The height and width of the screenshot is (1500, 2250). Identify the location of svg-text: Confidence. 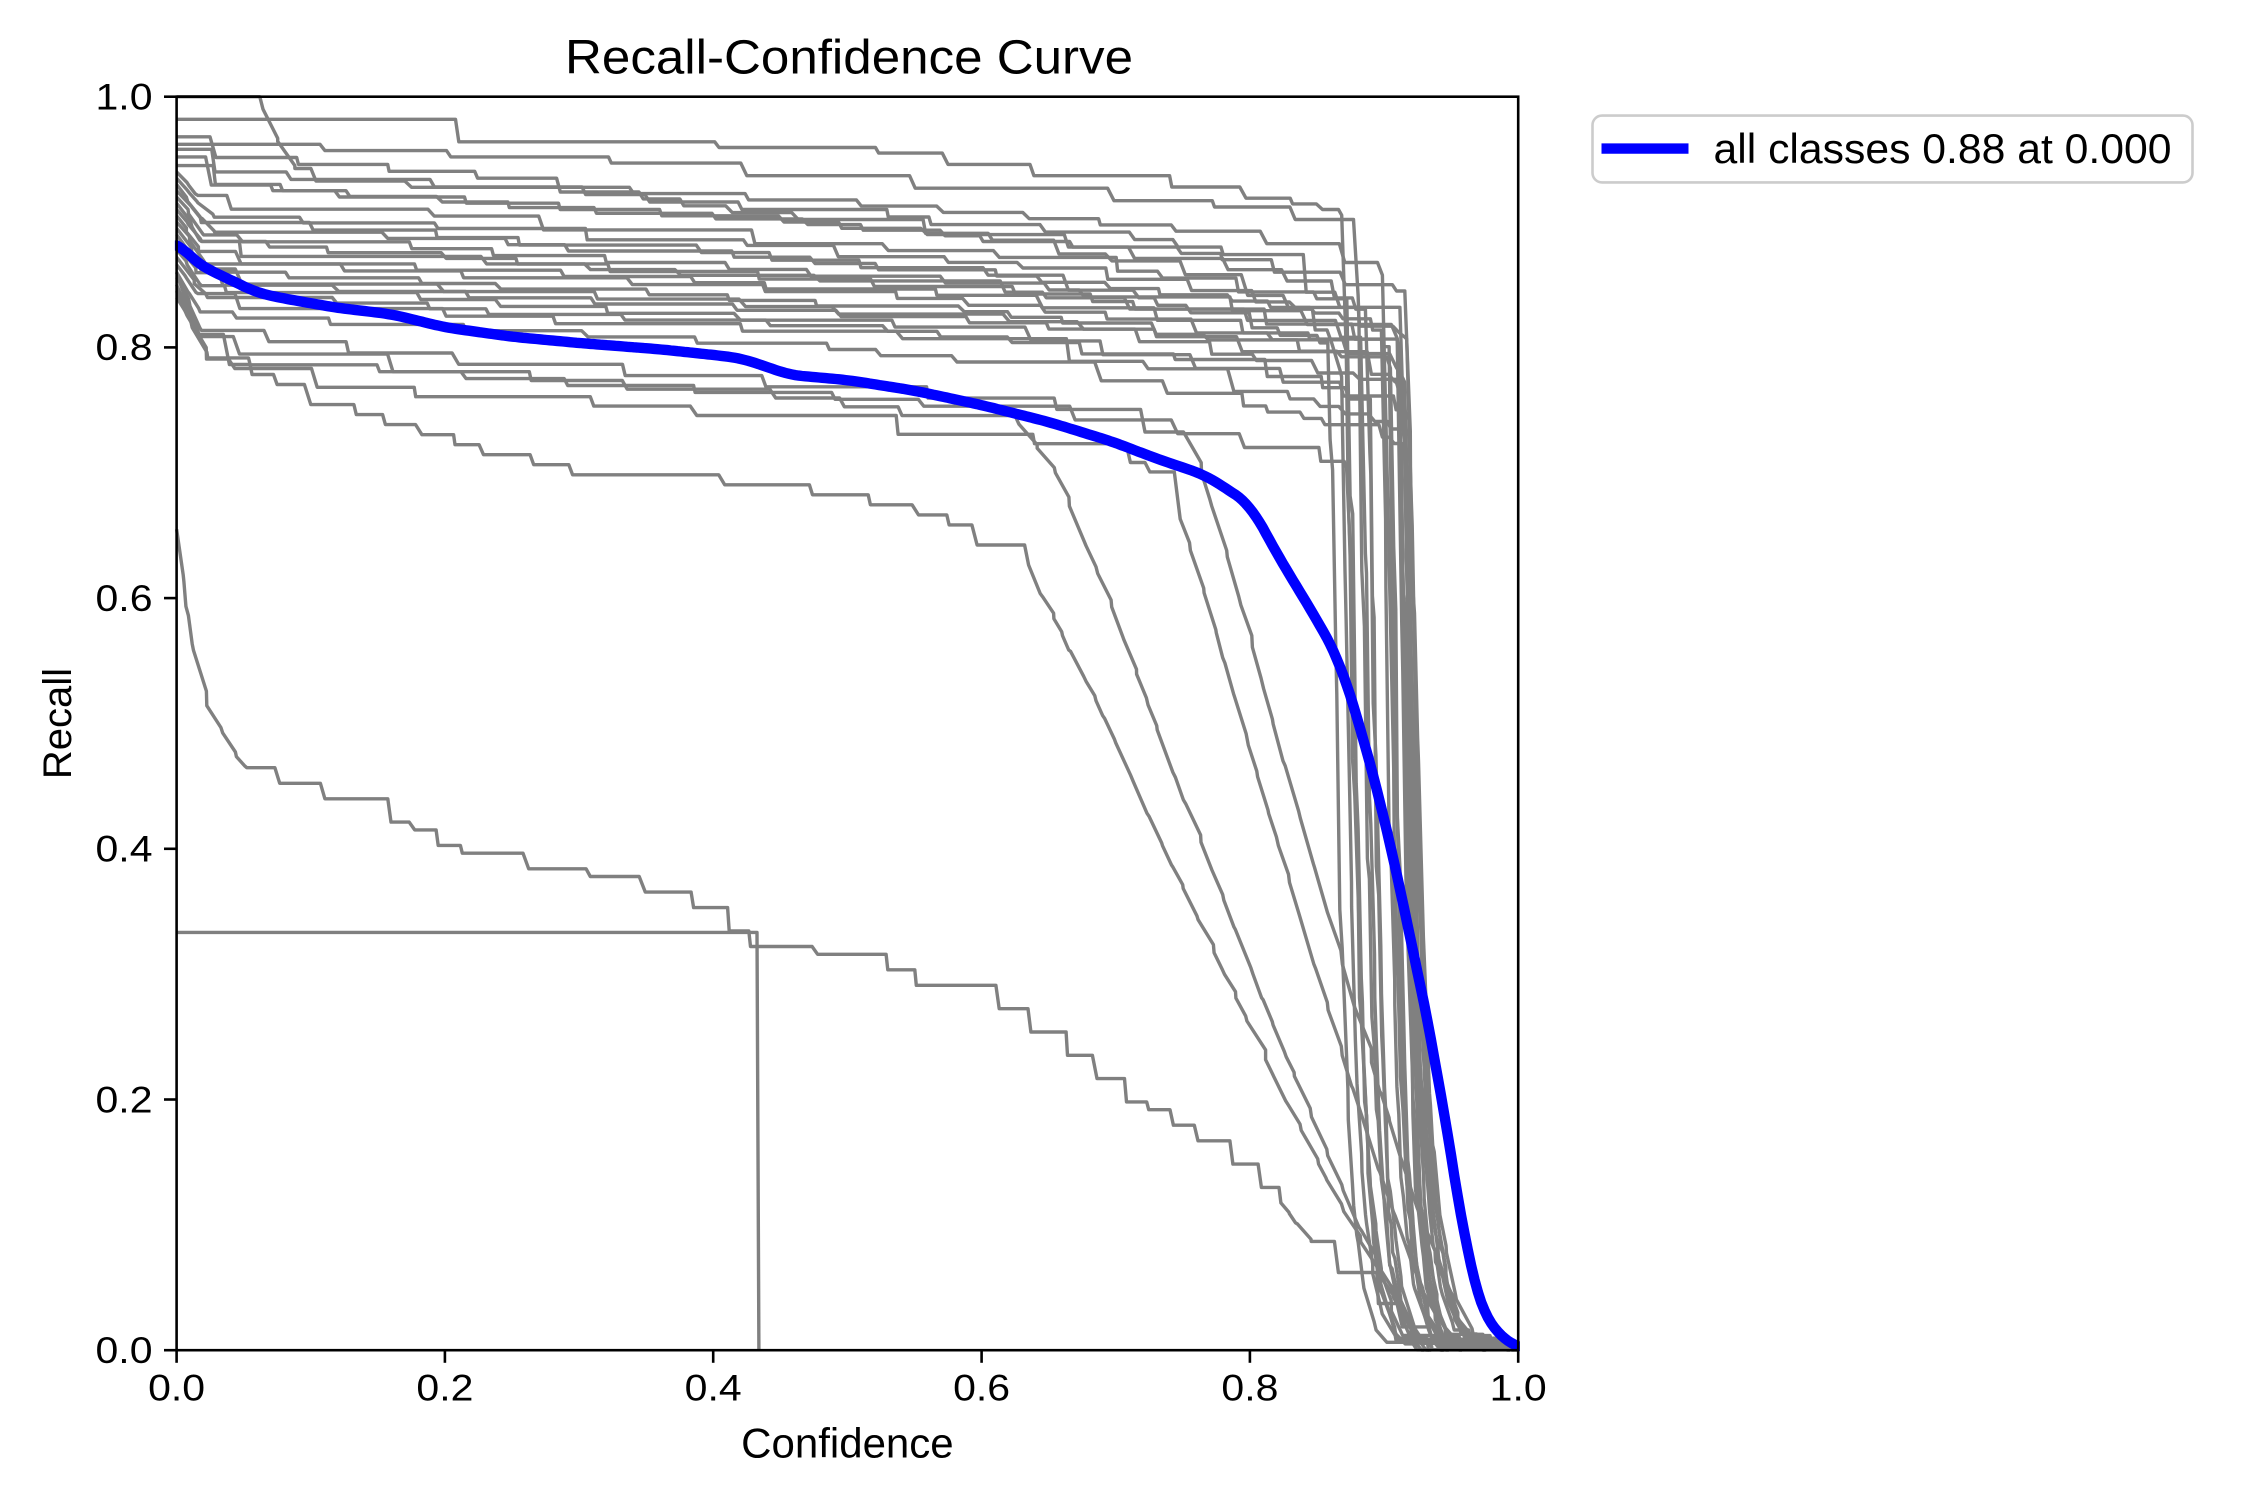
(847, 1443).